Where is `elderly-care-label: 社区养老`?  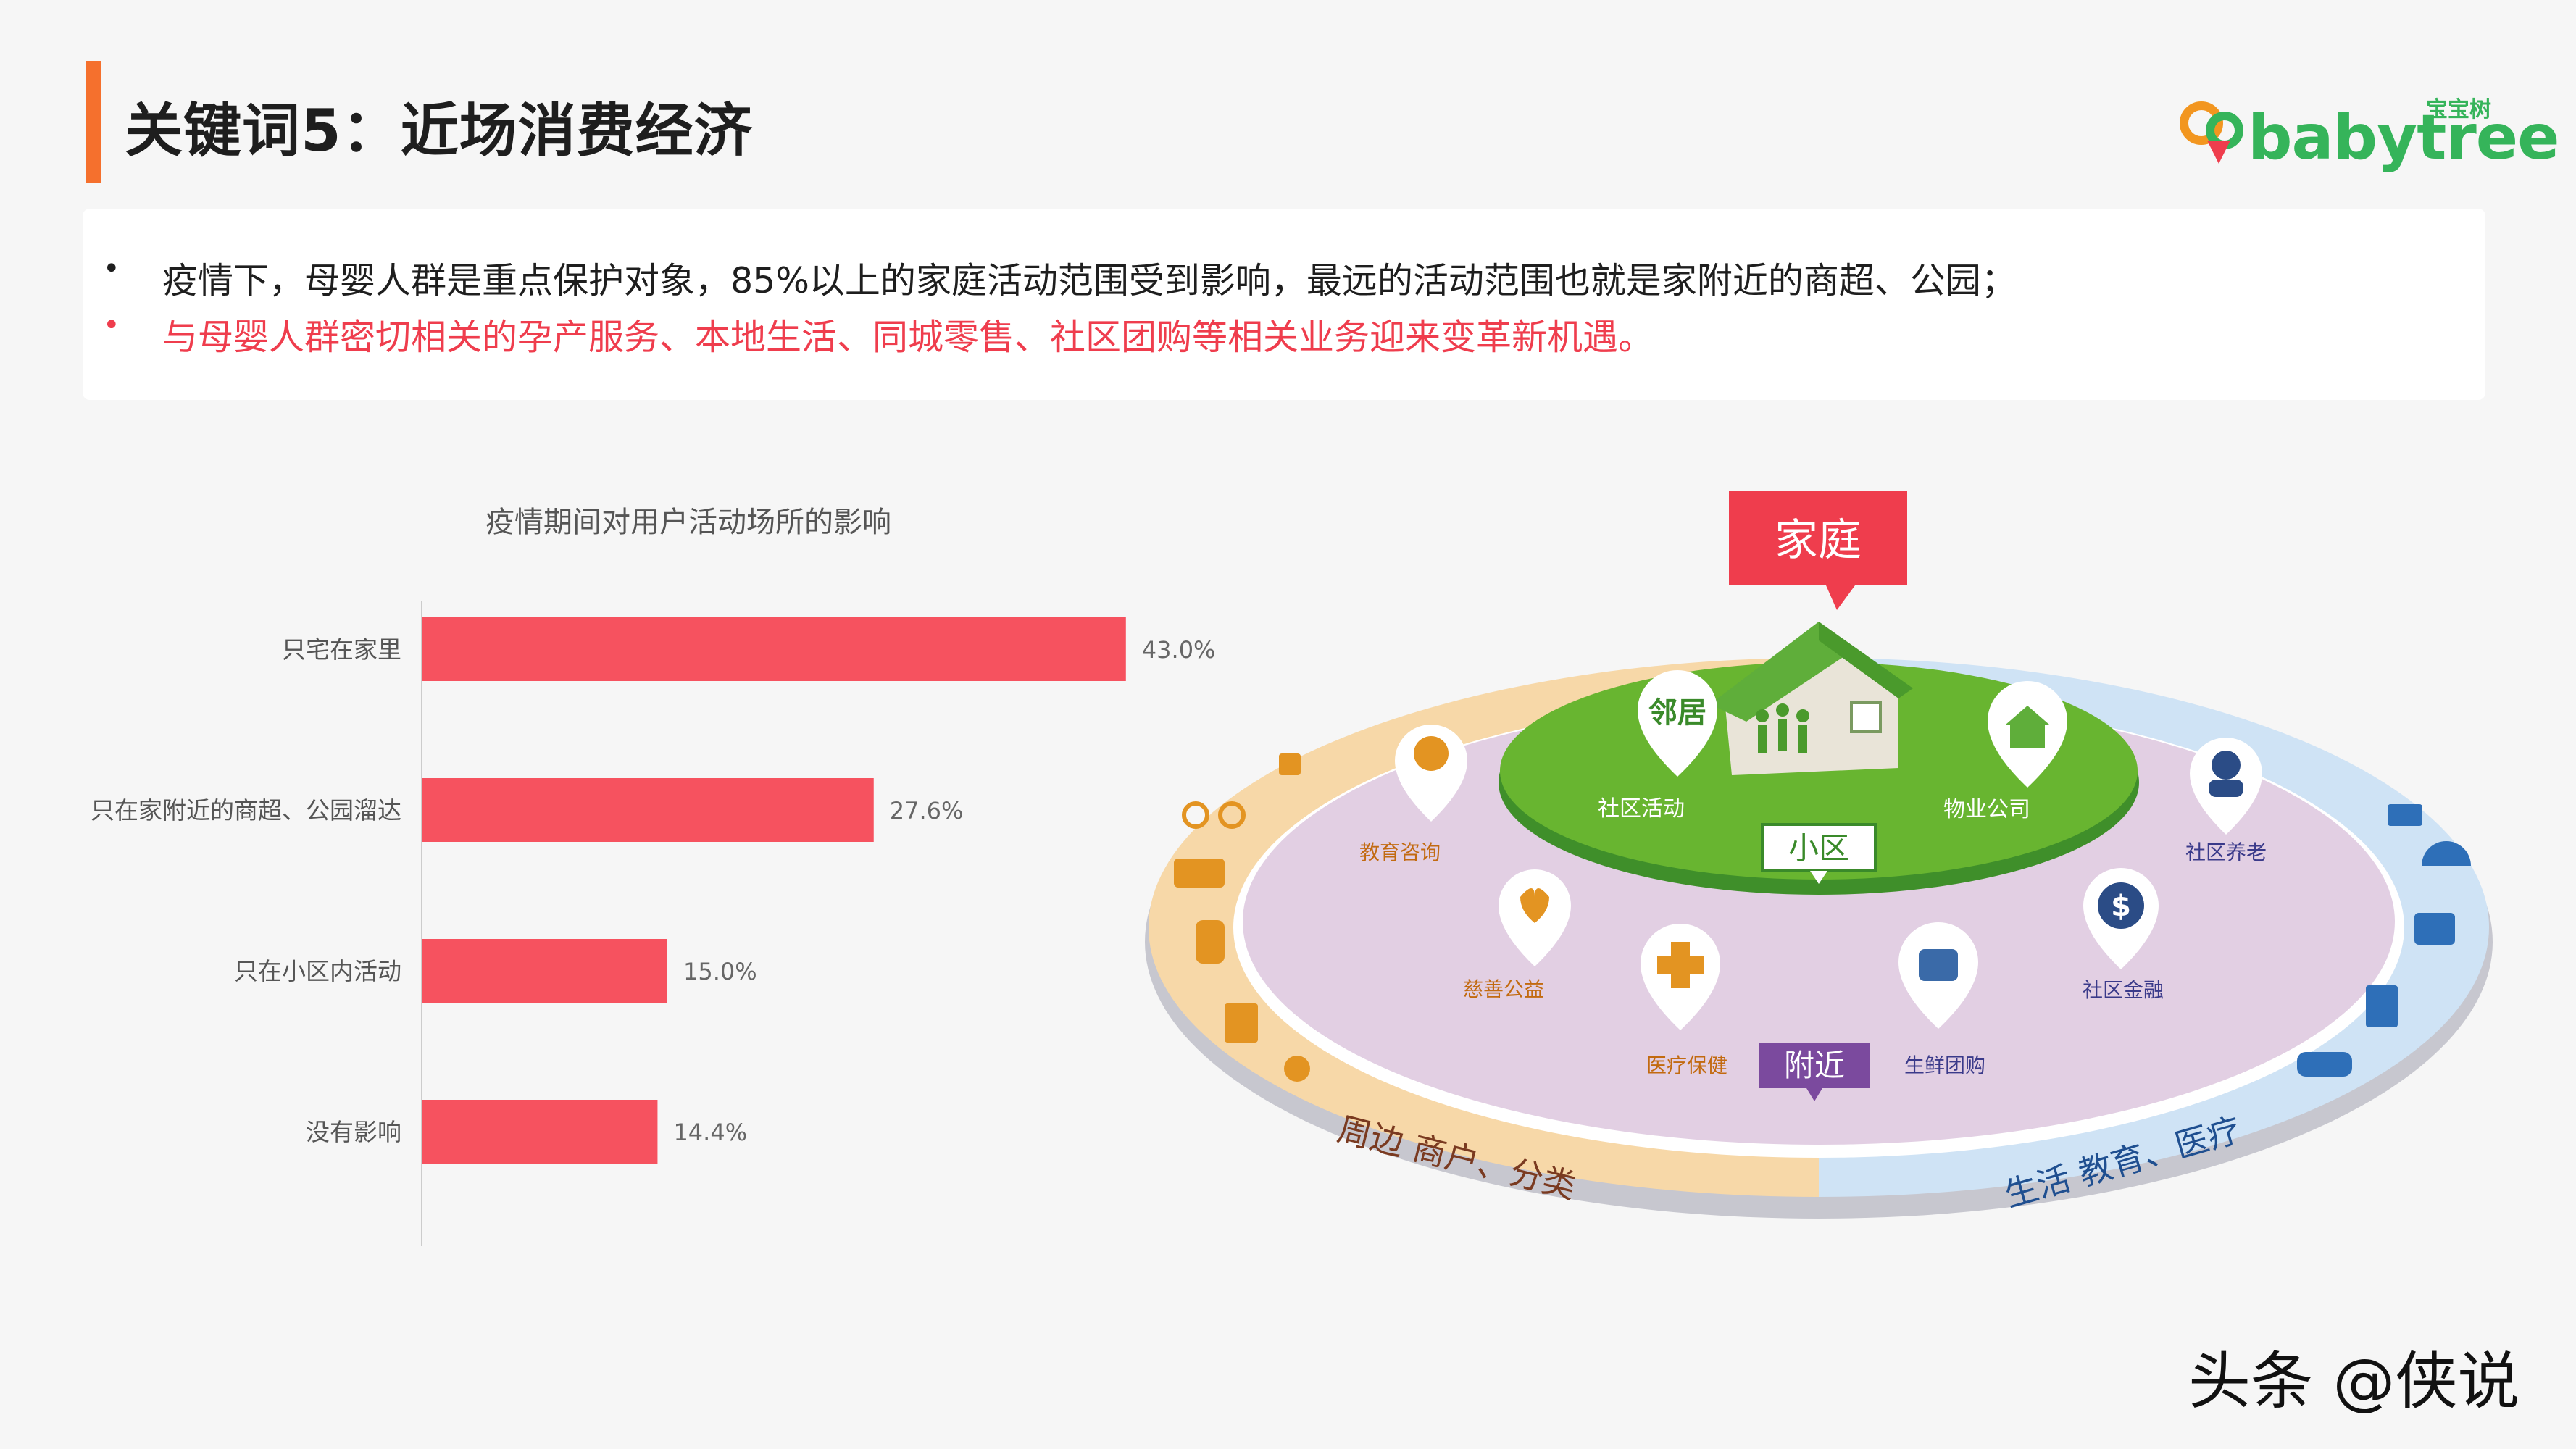 elderly-care-label: 社区养老 is located at coordinates (2226, 852).